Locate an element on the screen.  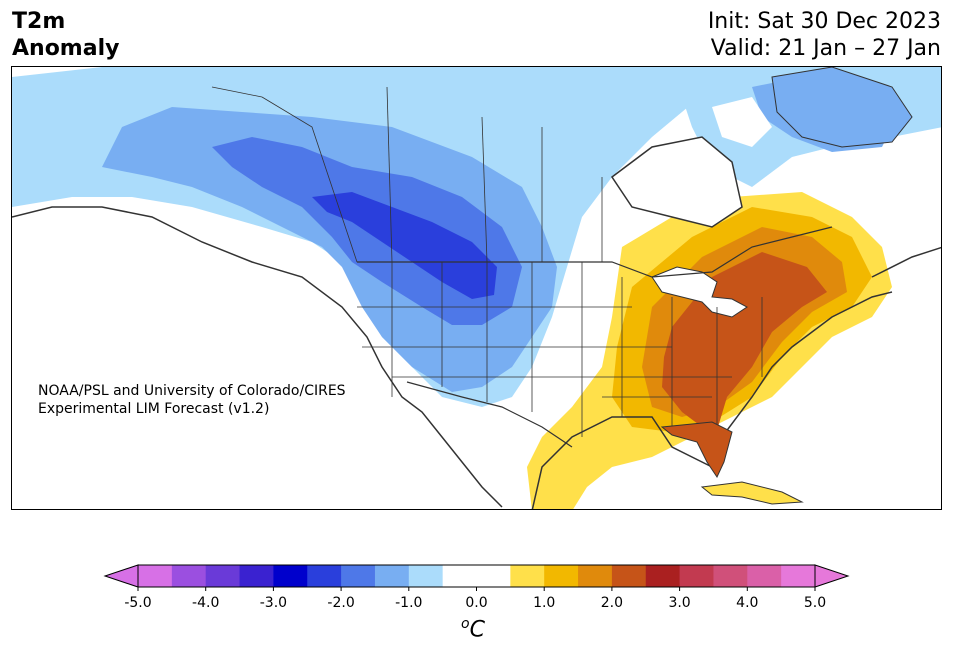
colorbar-tick-label: 0.0 is located at coordinates (476, 603).